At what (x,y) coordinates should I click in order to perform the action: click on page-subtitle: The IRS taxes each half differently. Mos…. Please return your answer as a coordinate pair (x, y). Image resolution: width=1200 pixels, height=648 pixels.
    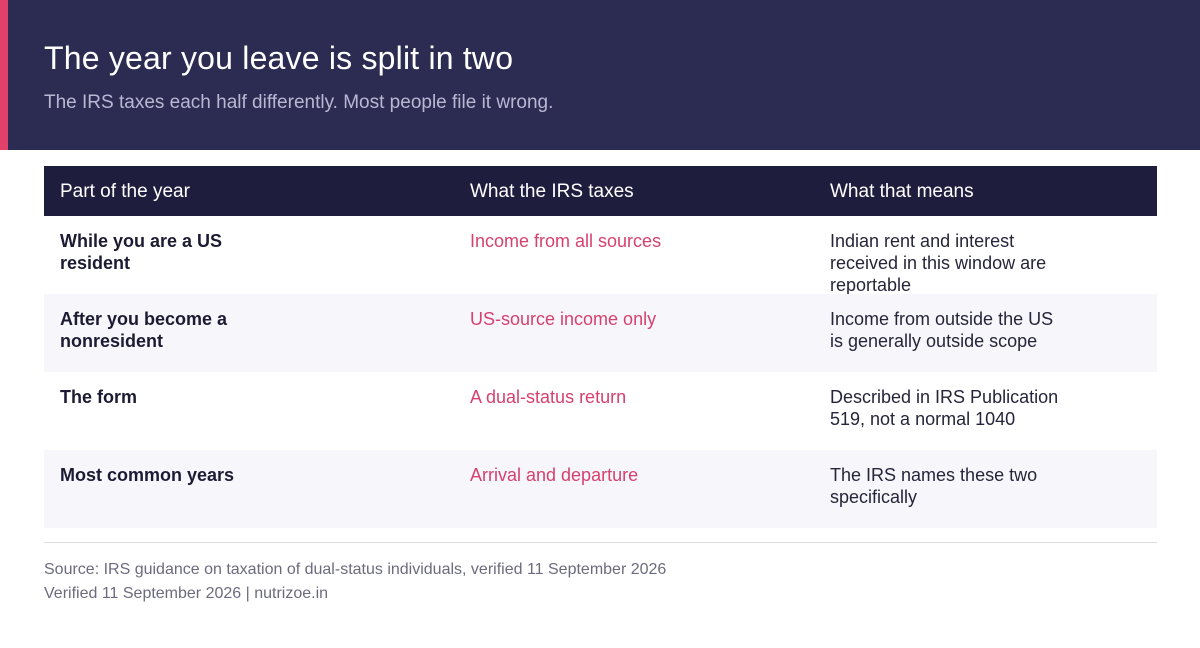
    Looking at the image, I should click on (299, 102).